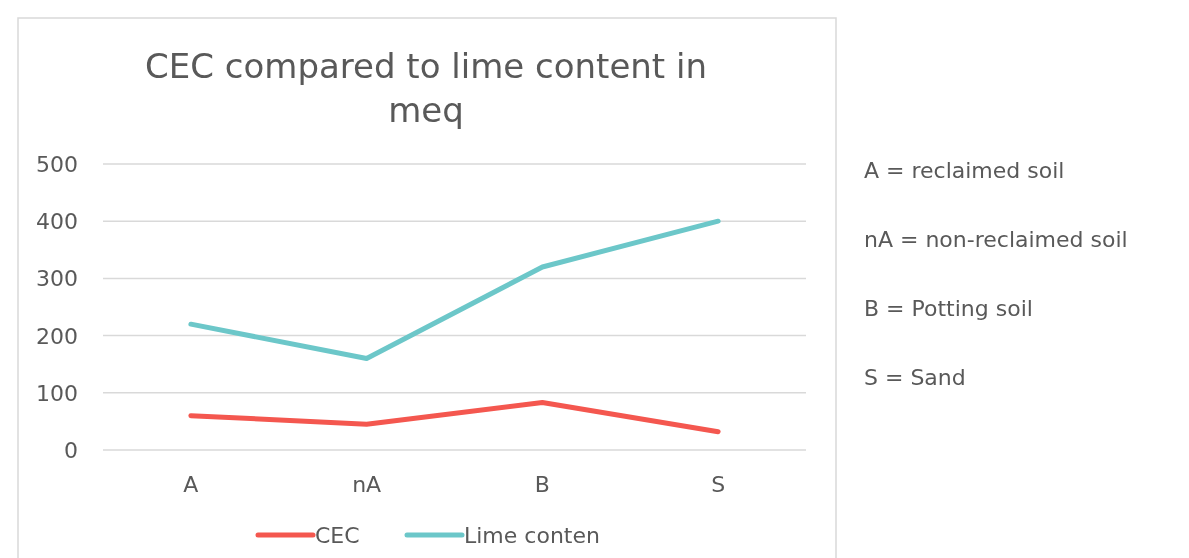 Image resolution: width=1189 pixels, height=558 pixels. What do you see at coordinates (915, 377) in the screenshot?
I see `text: S = Sand` at bounding box center [915, 377].